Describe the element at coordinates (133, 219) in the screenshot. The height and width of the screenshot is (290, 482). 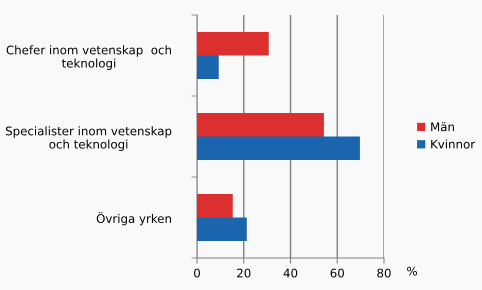
I see `y-tick-label: Övriga yrken` at that location.